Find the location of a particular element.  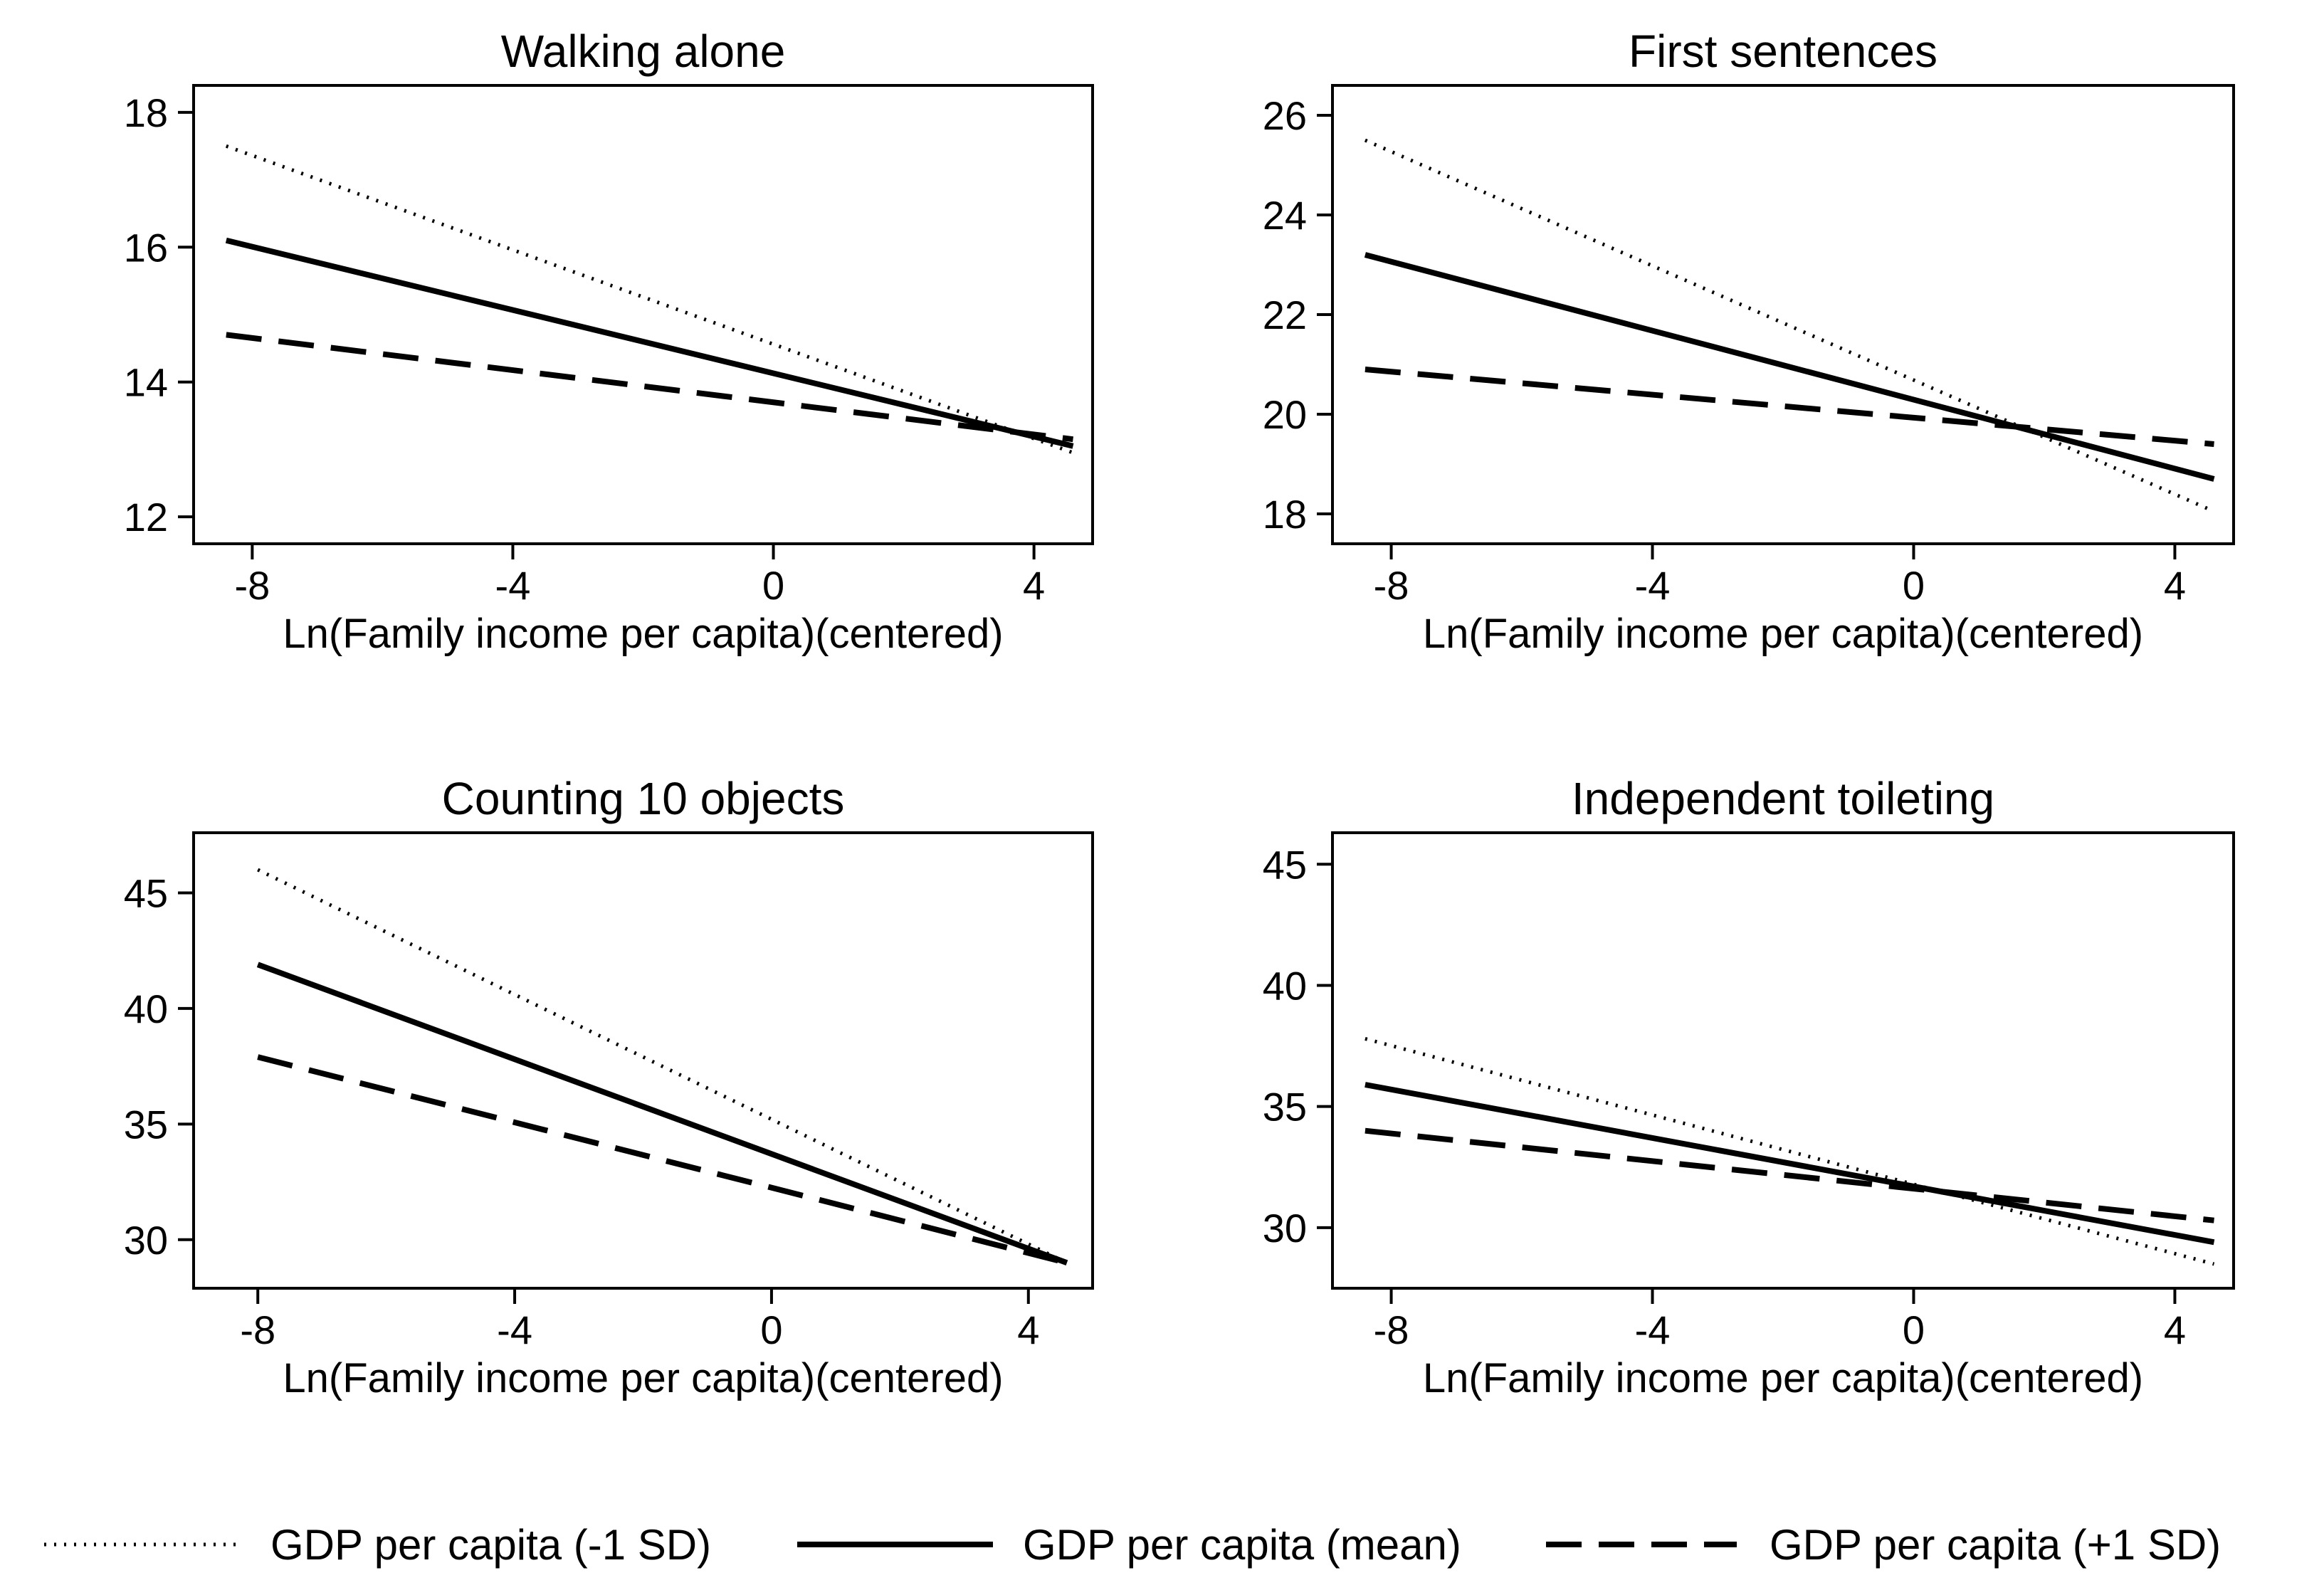

chart-title: First sentences is located at coordinates (1783, 51).